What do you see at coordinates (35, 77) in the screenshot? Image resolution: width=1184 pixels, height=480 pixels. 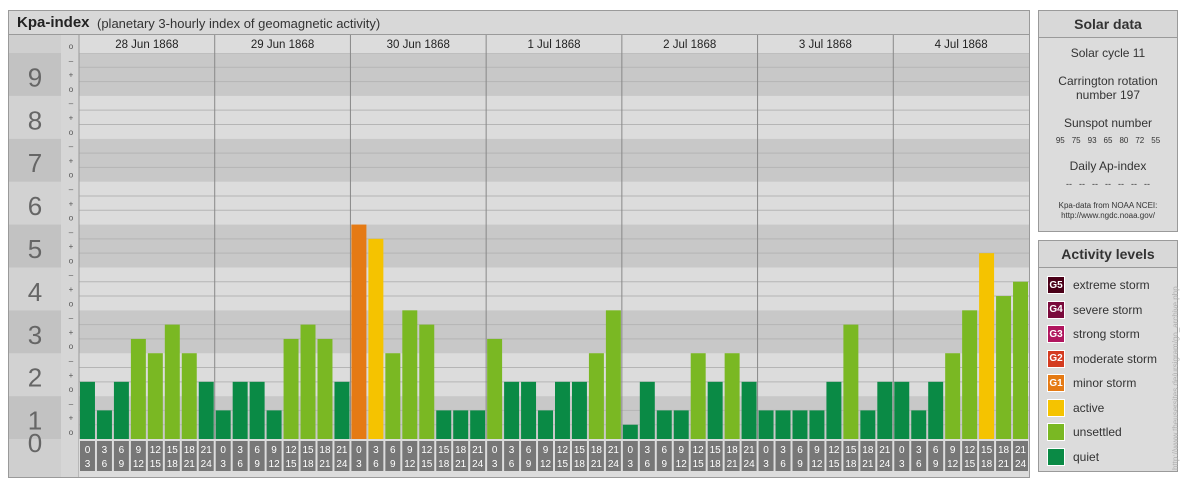 I see `y-tick-label: 9` at bounding box center [35, 77].